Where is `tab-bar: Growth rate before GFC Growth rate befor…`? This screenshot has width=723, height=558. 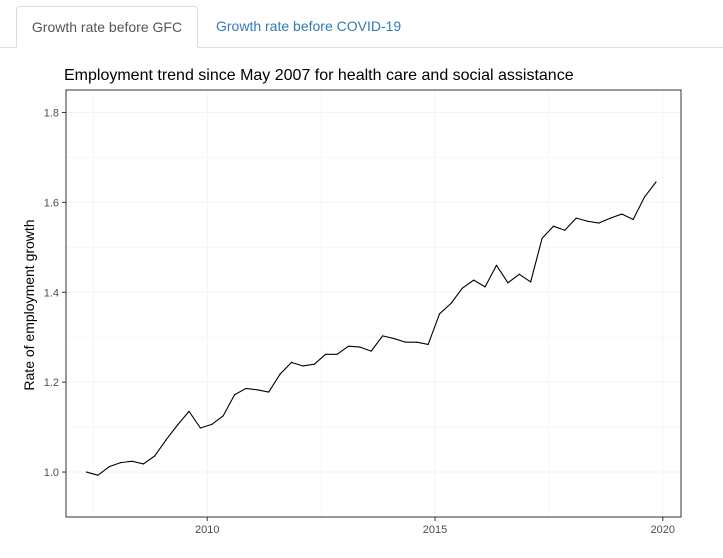
tab-bar: Growth rate before GFC Growth rate befor… is located at coordinates (361, 24).